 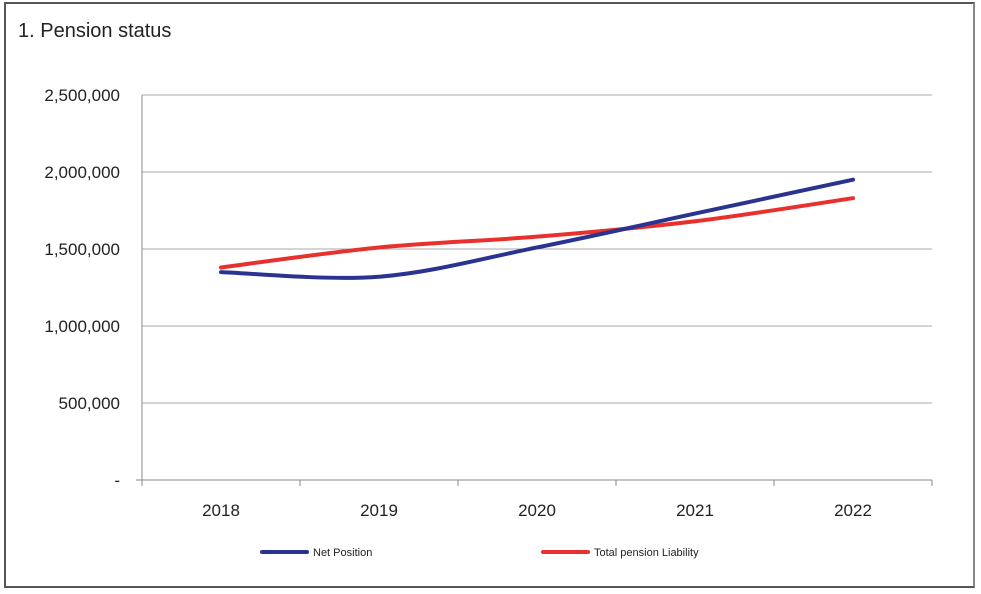 I want to click on series-line-total-pension-liability, so click(x=537, y=233).